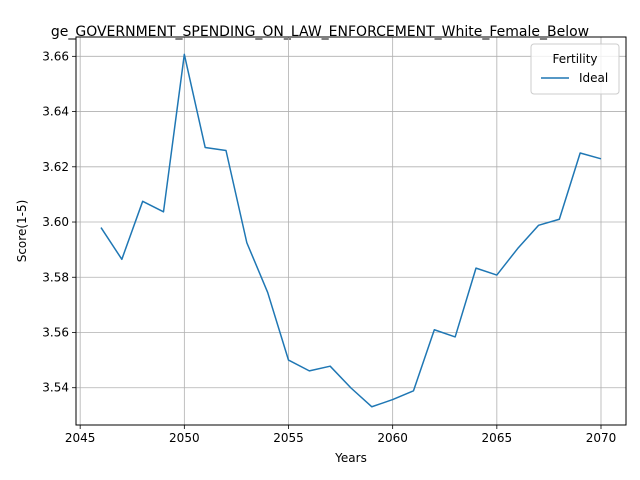 The image size is (640, 480). Describe the element at coordinates (392, 438) in the screenshot. I see `x-tick-label: 2060` at that location.